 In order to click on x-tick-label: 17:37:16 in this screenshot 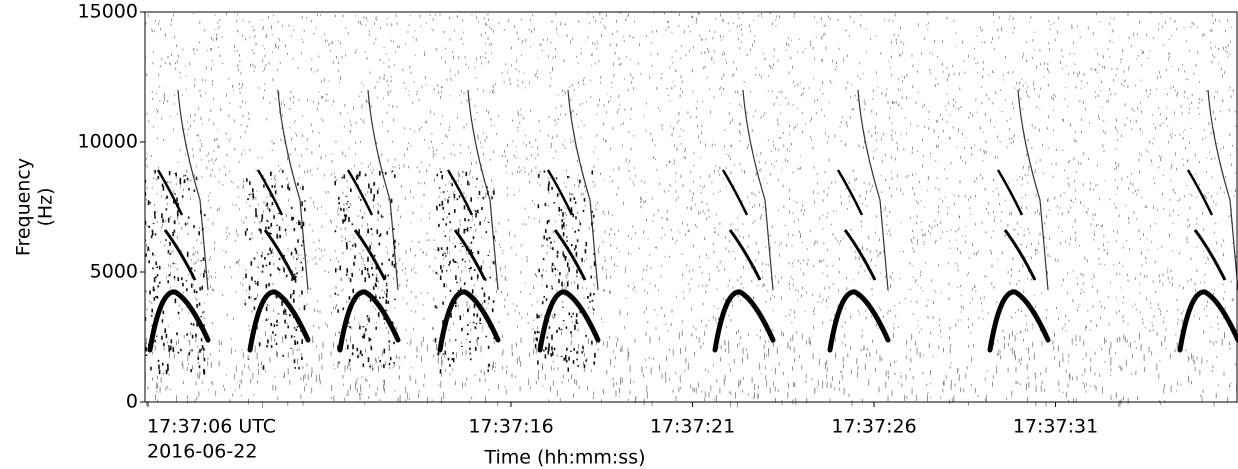, I will do `click(510, 427)`.